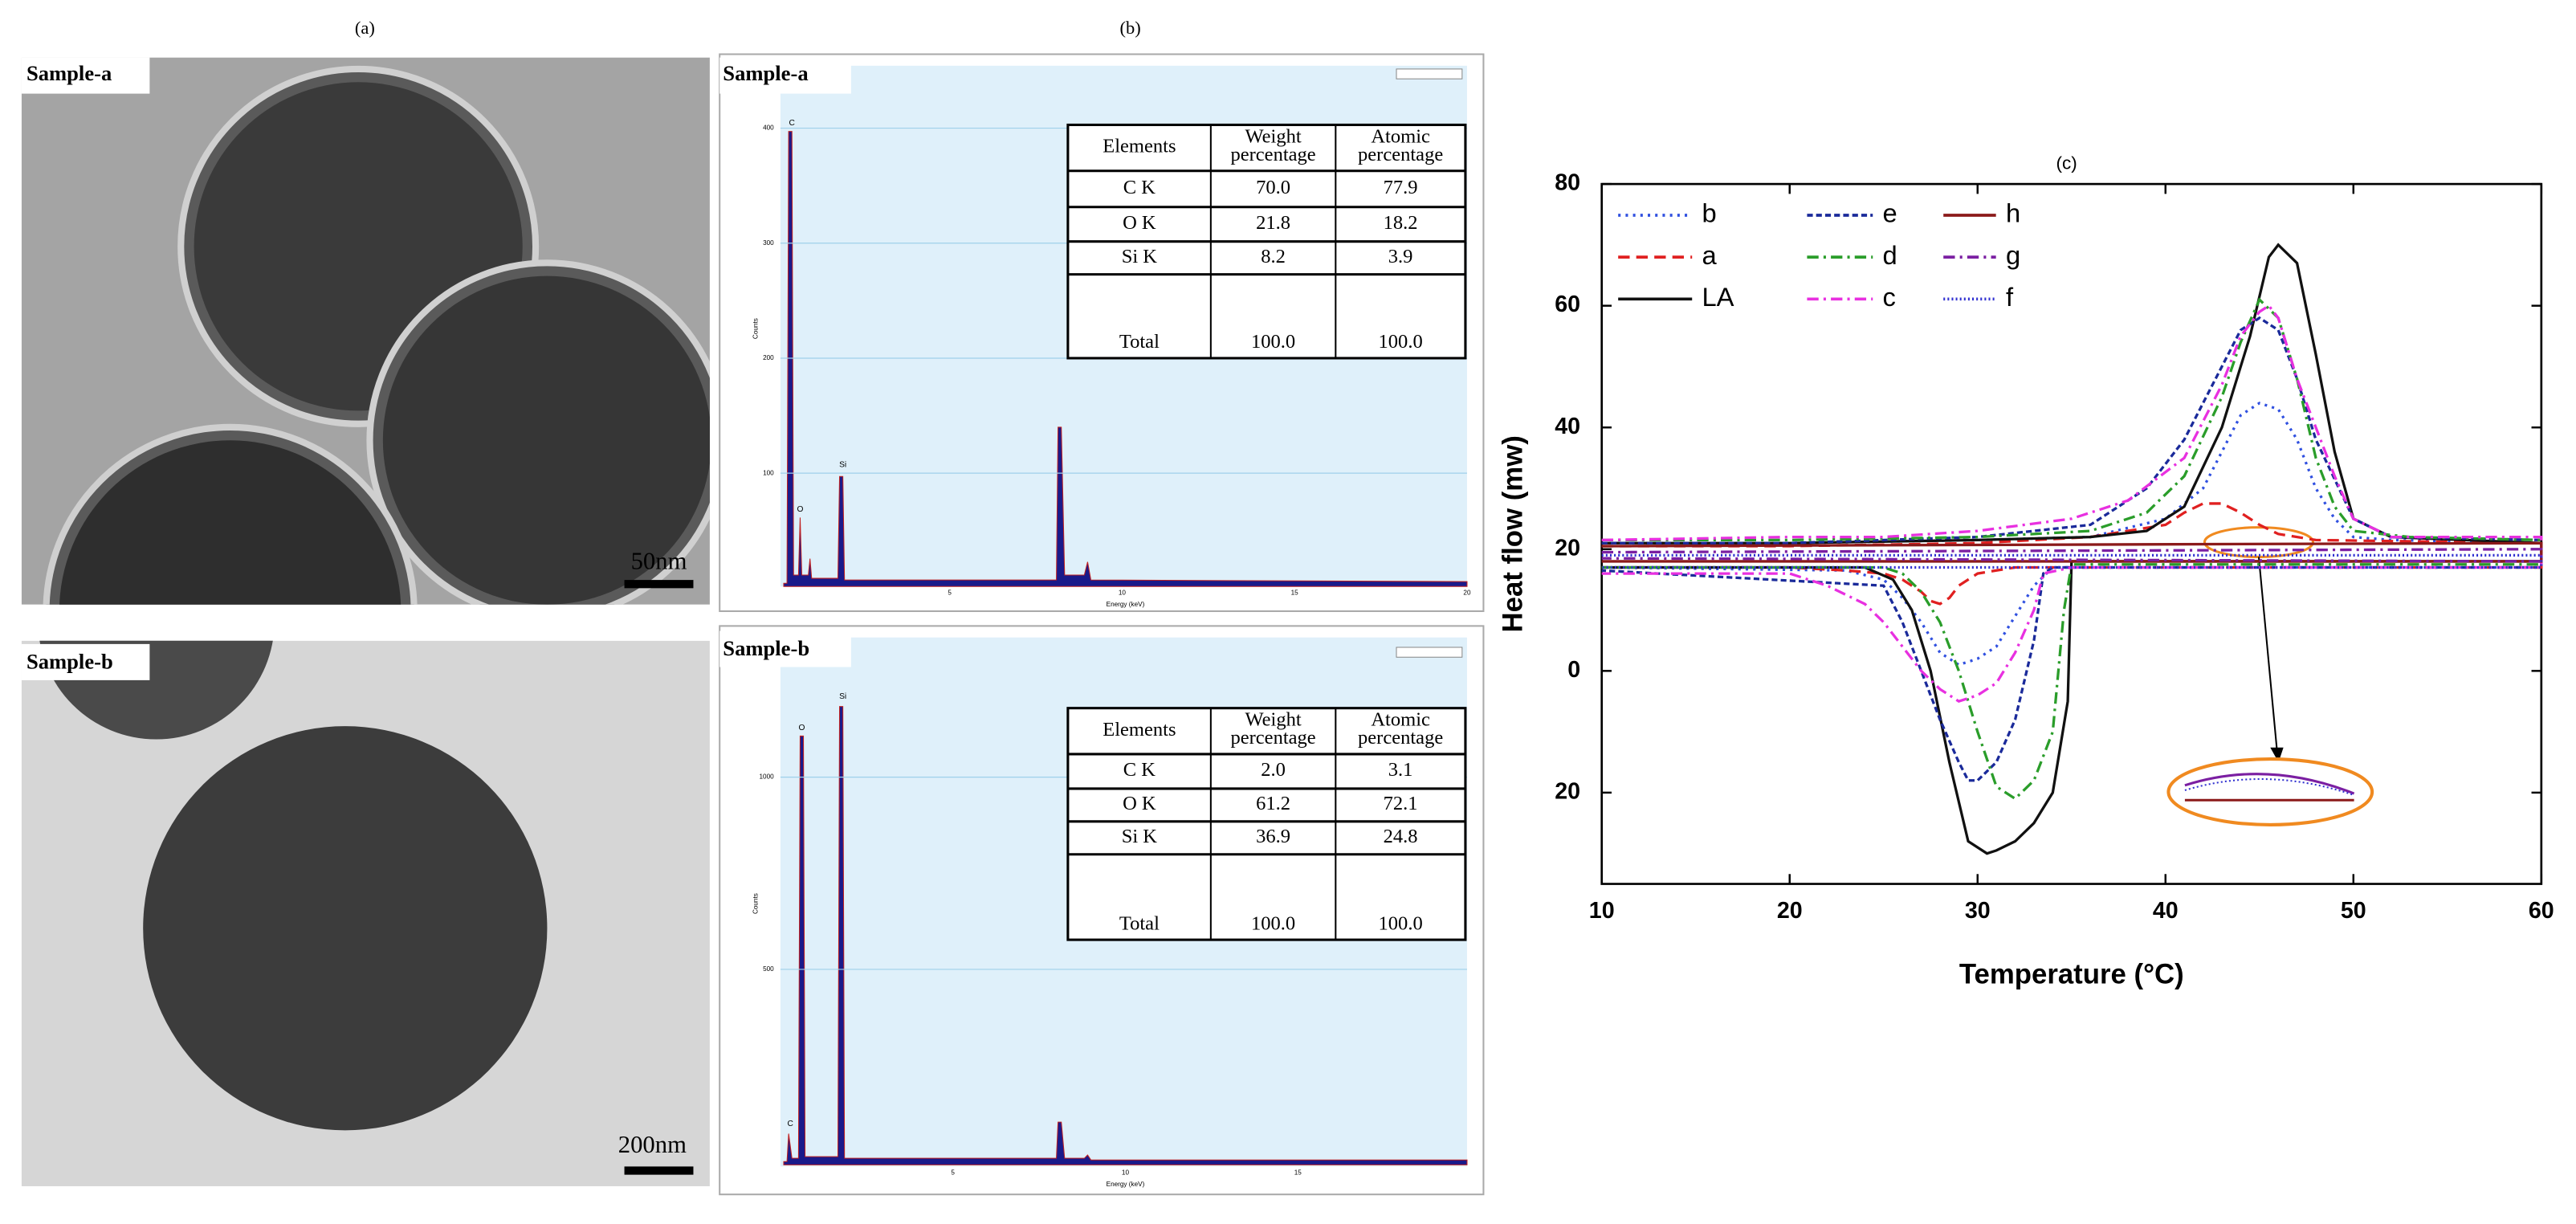 The height and width of the screenshot is (1224, 2576). Describe the element at coordinates (1567, 304) in the screenshot. I see `y-tick-label: 60` at that location.